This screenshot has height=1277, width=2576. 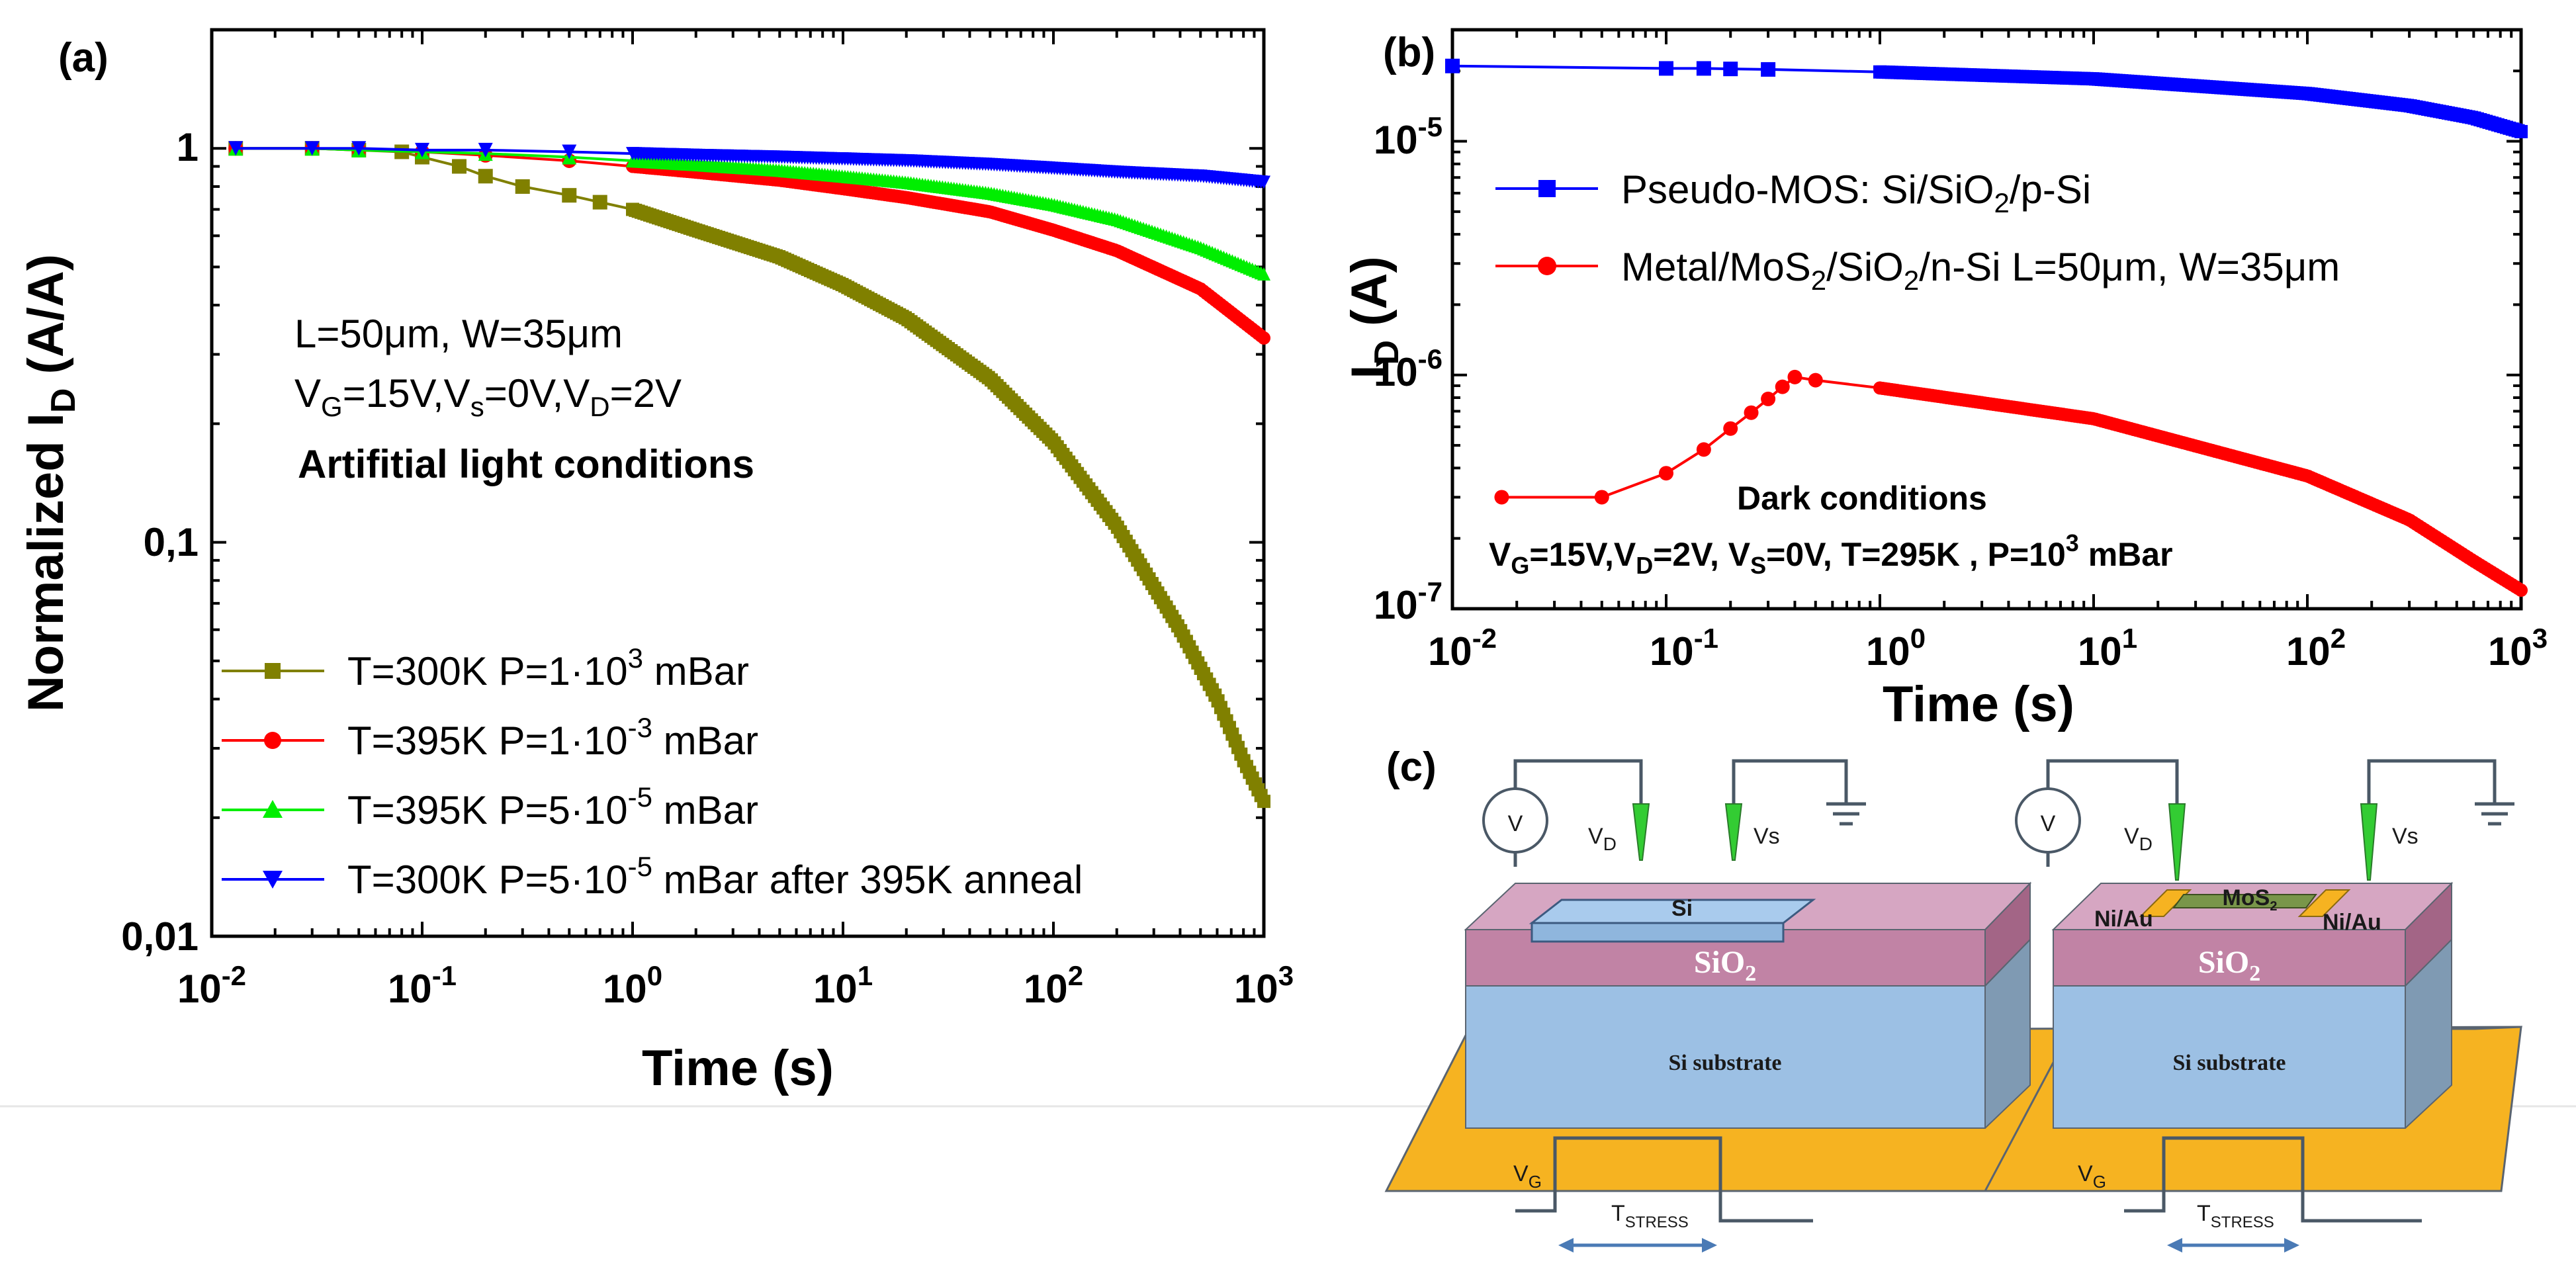 What do you see at coordinates (2229, 965) in the screenshot?
I see `oxide-label: SiO2` at bounding box center [2229, 965].